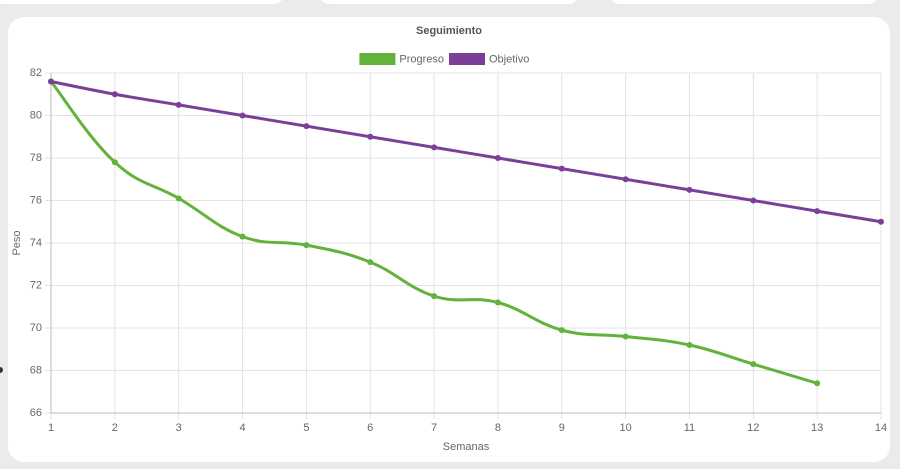 This screenshot has width=900, height=469. Describe the element at coordinates (562, 428) in the screenshot. I see `x-tick-label: 9` at that location.